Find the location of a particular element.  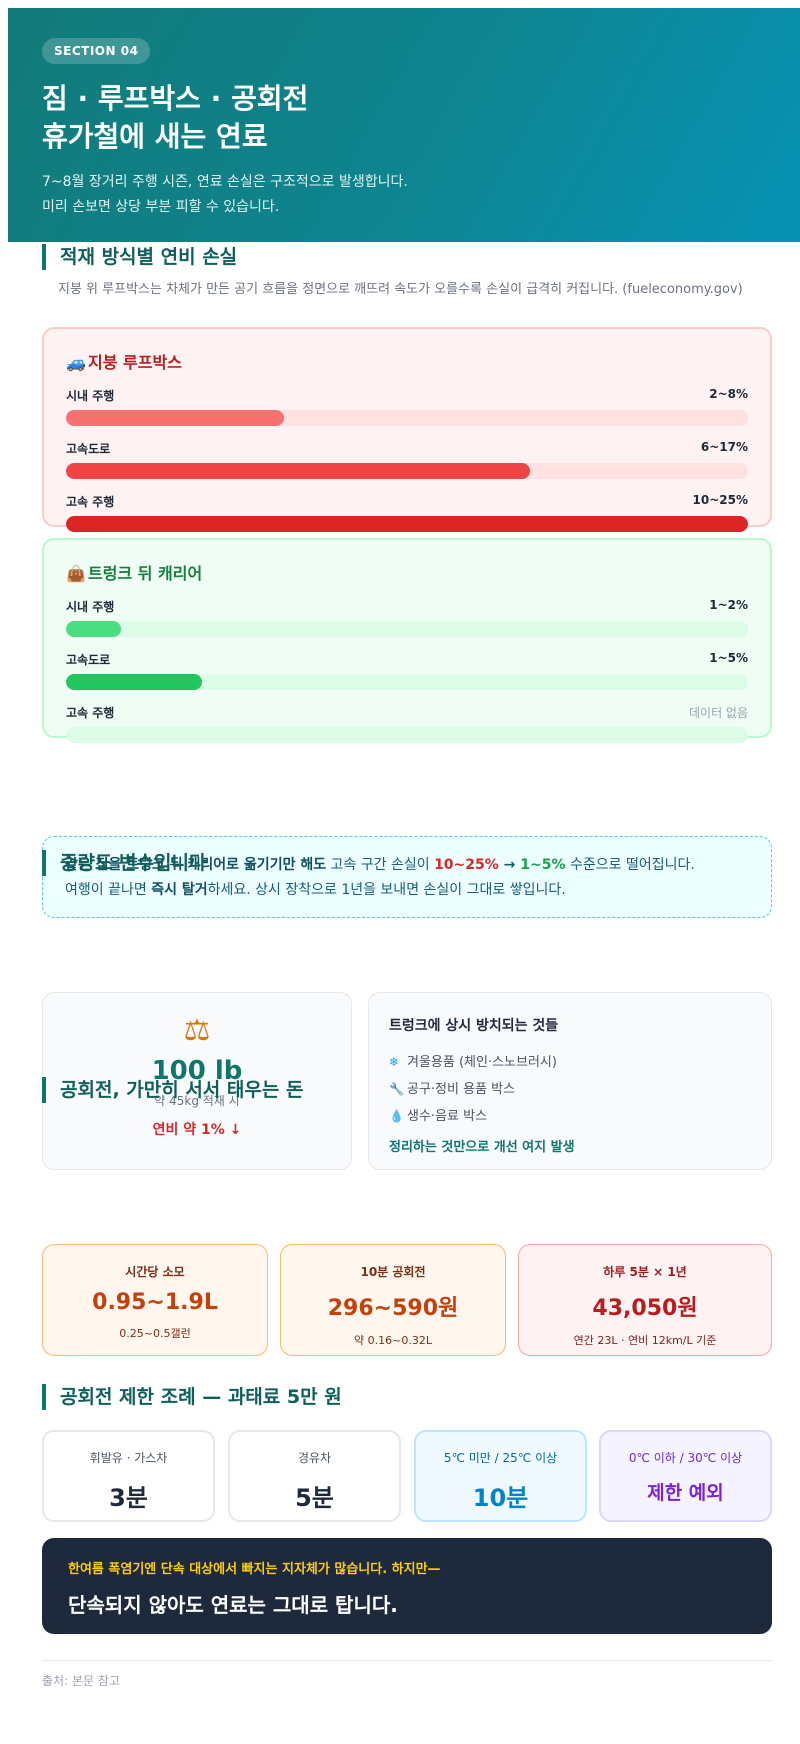

bar-label: 시내 주행 is located at coordinates (90, 396).